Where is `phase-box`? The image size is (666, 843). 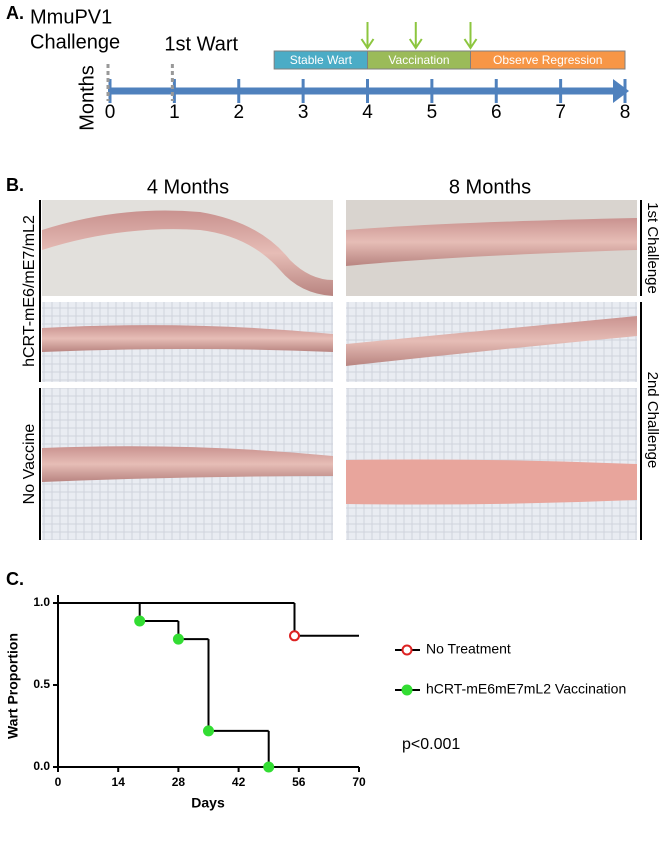
phase-box is located at coordinates (548, 60).